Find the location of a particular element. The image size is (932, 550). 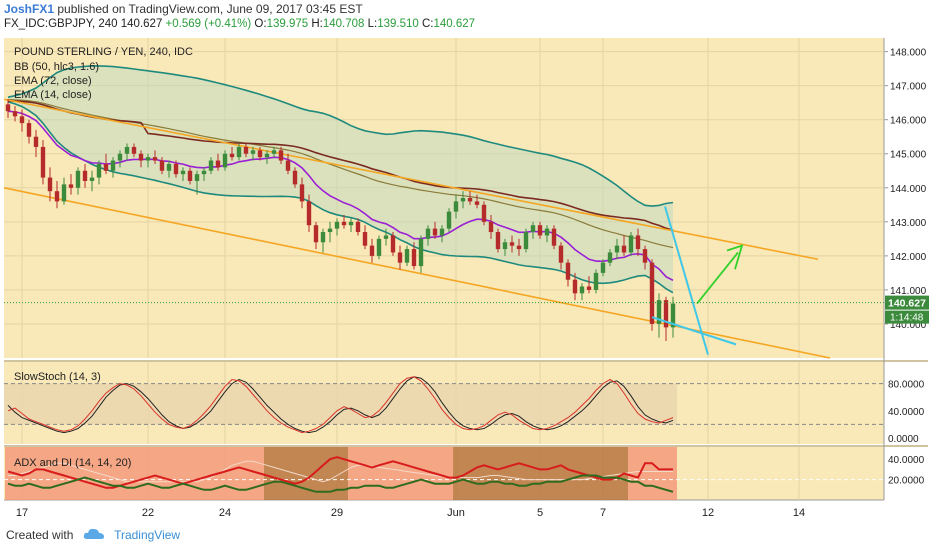

y-tick-label: 147.000 is located at coordinates (908, 87).